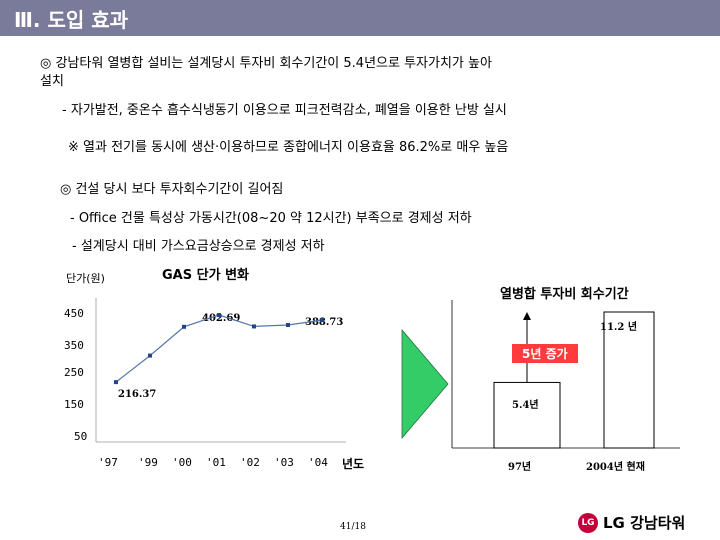 Image resolution: width=720 pixels, height=540 pixels. Describe the element at coordinates (108, 462) in the screenshot. I see `x-tick-label: '97` at that location.